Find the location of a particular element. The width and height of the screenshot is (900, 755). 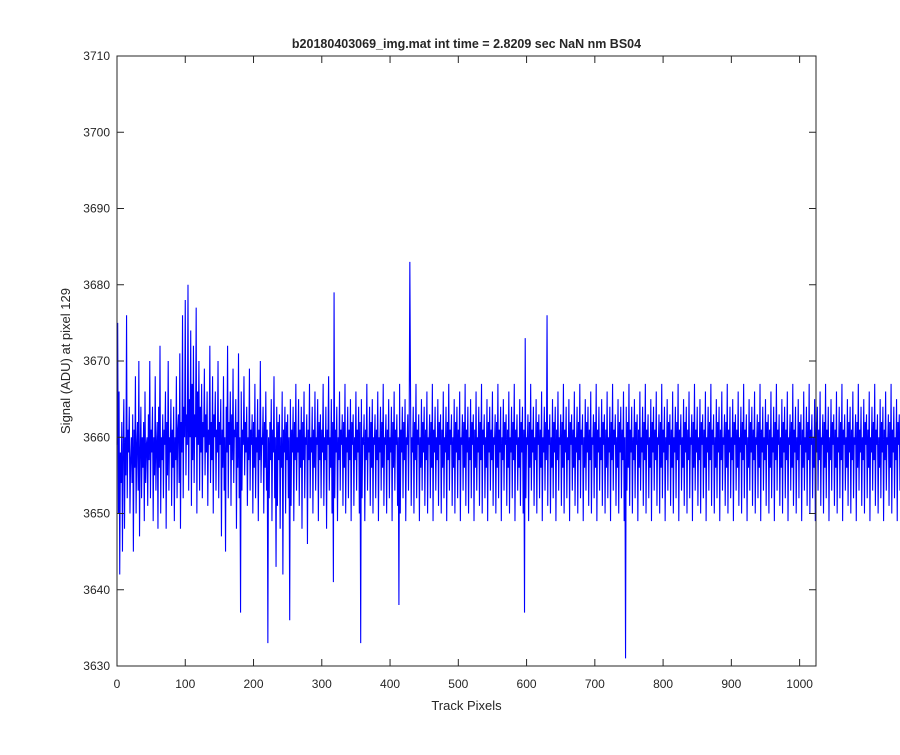

y-tick-label-3630: 3630 is located at coordinates (96, 666).